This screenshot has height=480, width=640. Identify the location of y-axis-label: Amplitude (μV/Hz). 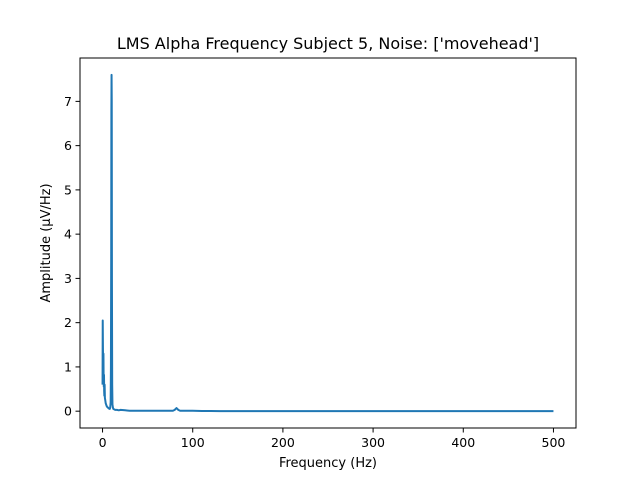
(46, 242).